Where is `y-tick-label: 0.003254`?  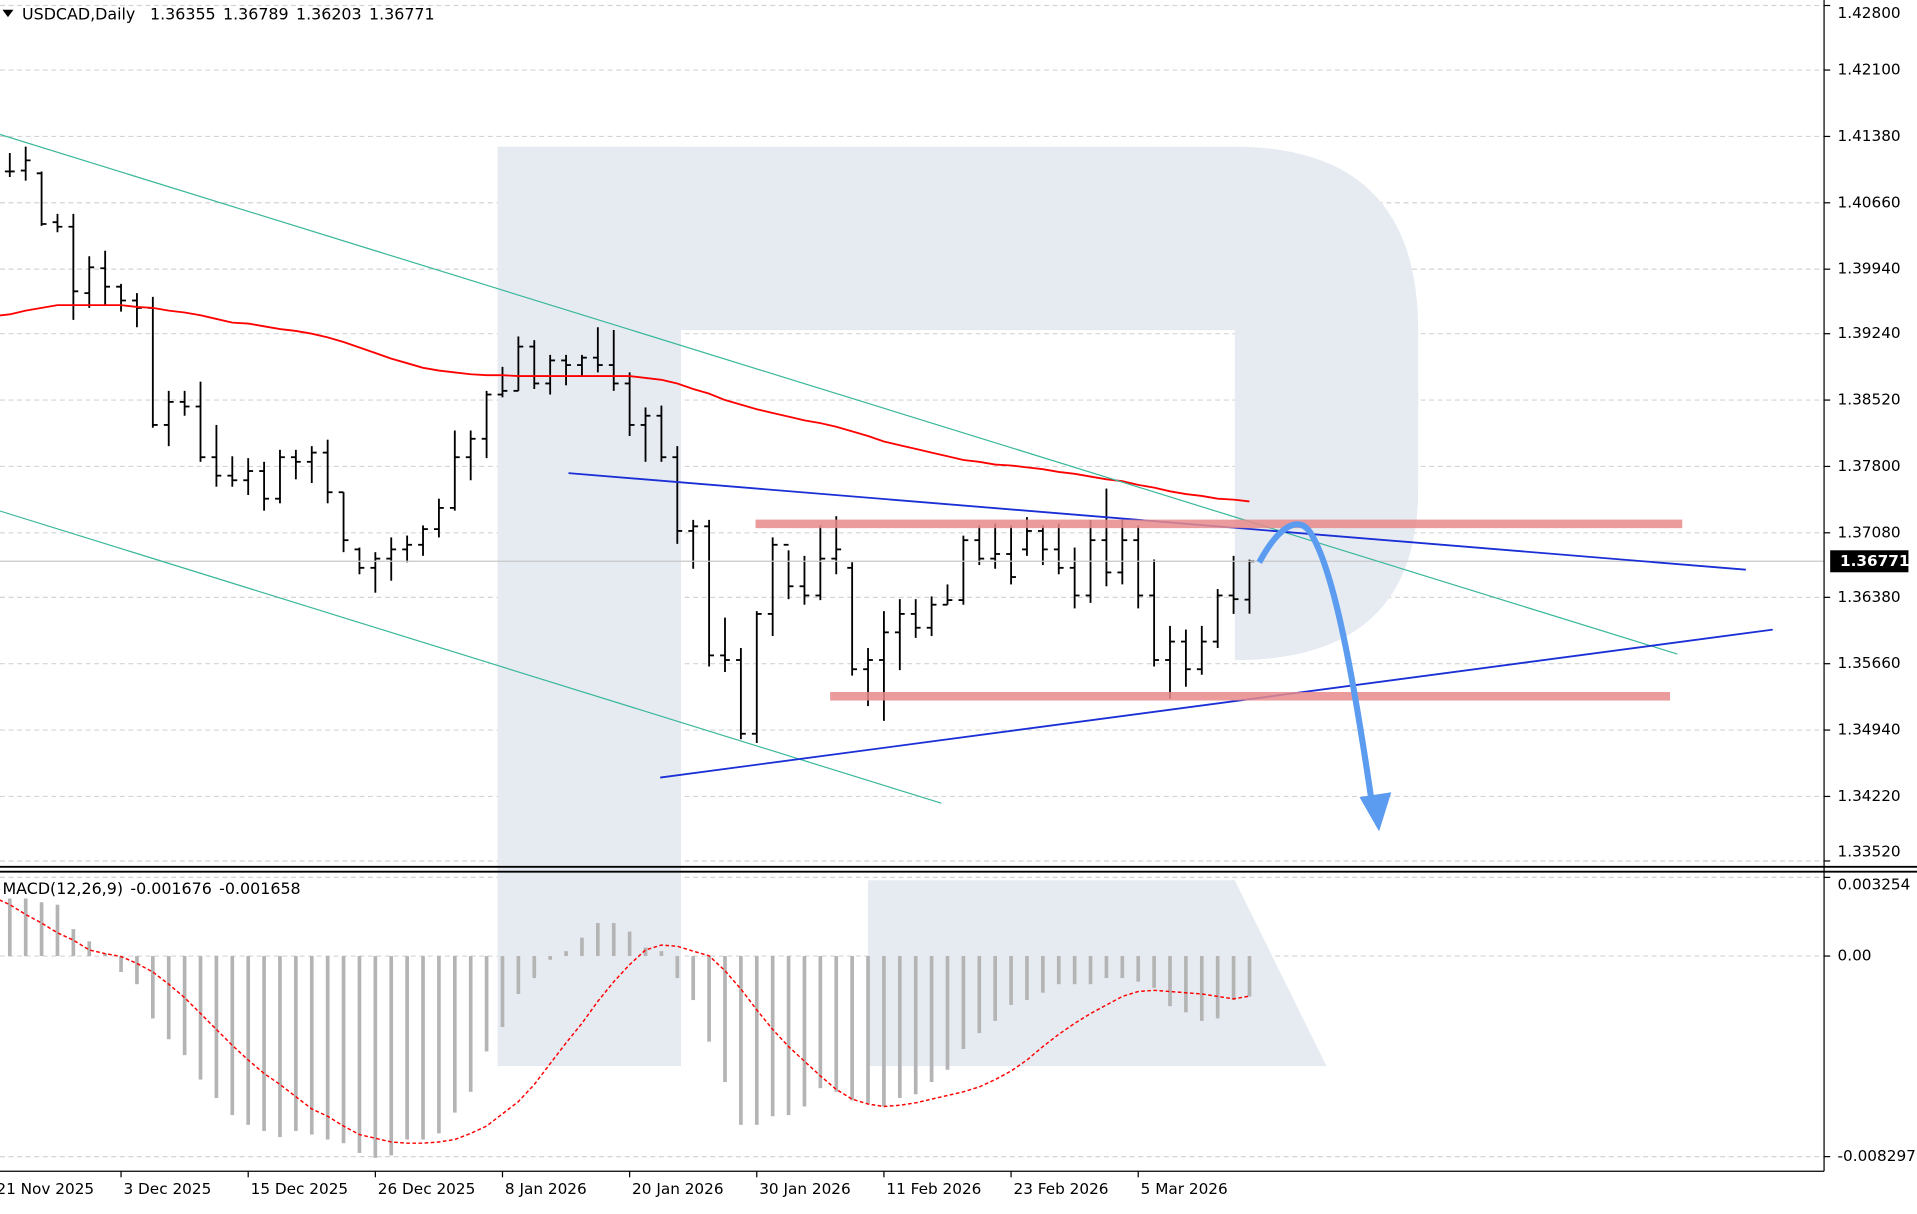 y-tick-label: 0.003254 is located at coordinates (1874, 885).